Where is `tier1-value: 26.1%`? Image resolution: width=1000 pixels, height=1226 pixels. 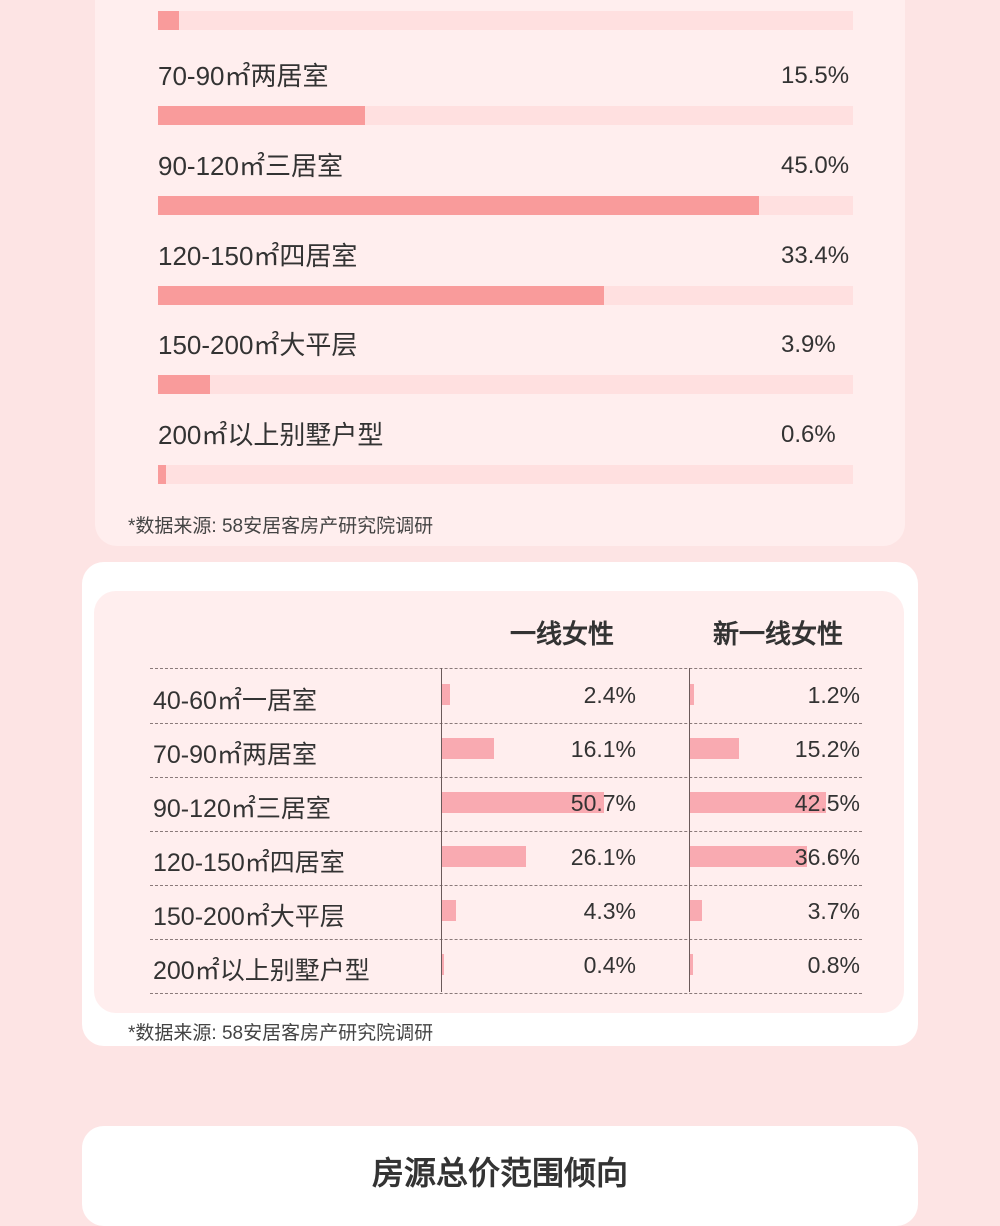
tier1-value: 26.1% is located at coordinates (603, 857).